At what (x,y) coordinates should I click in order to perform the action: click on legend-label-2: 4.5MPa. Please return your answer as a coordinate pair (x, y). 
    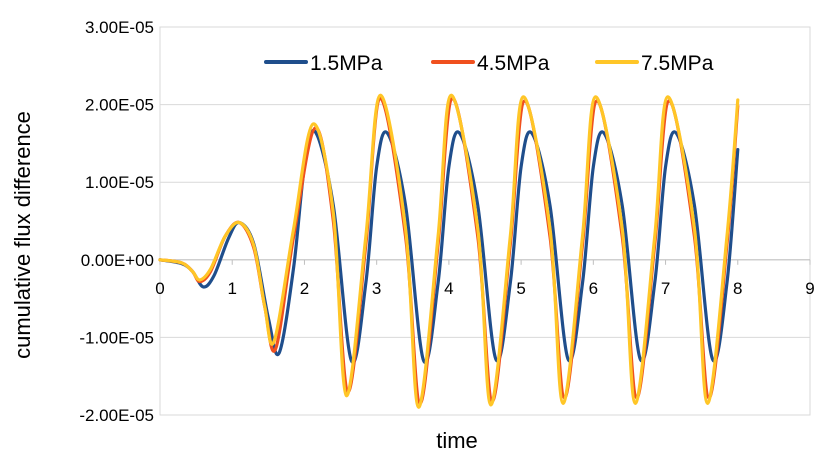
    Looking at the image, I should click on (513, 63).